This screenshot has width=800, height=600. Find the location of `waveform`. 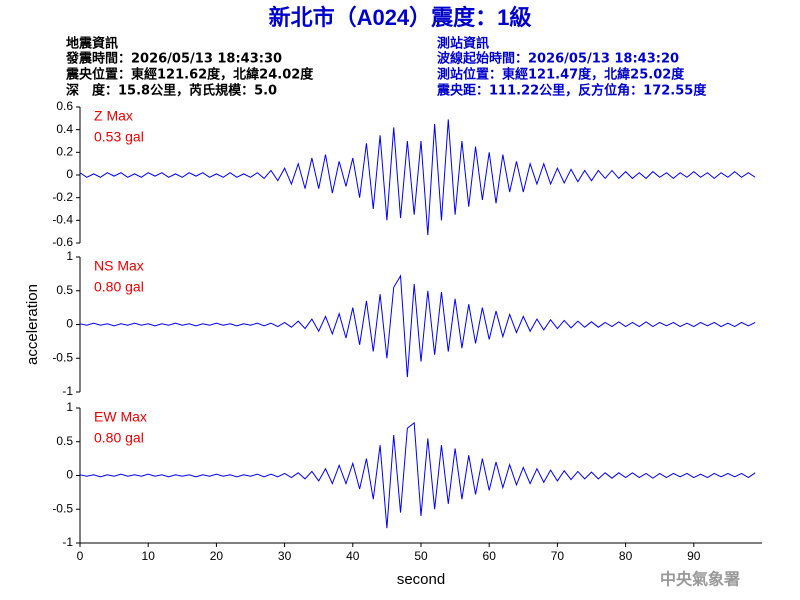

waveform is located at coordinates (417, 326).